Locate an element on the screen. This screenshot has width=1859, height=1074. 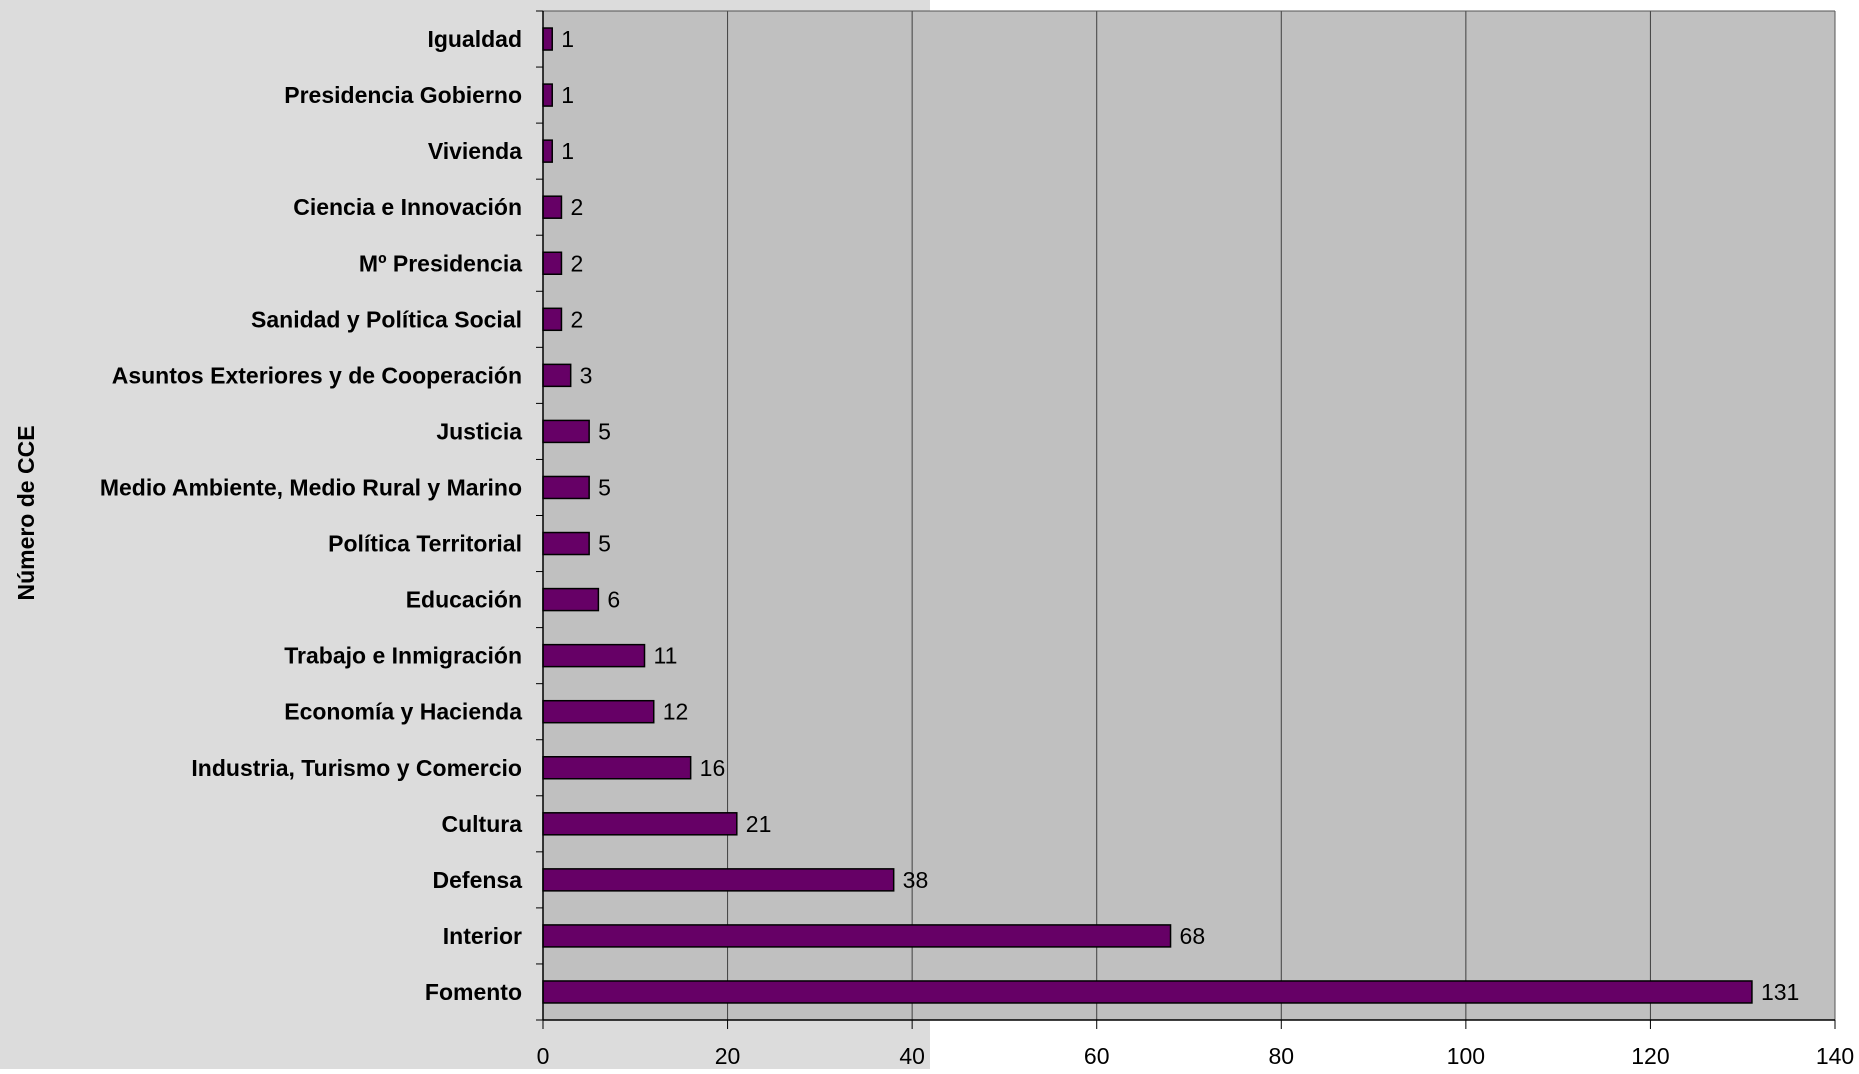
category-label: Presidencia Gobierno is located at coordinates (403, 95).